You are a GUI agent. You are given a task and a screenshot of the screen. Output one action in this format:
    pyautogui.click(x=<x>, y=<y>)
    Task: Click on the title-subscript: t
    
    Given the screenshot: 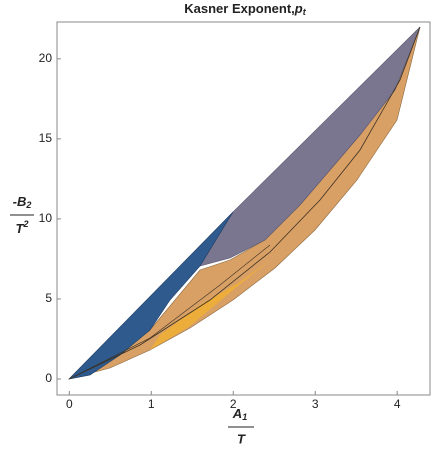 What is the action you would take?
    pyautogui.click(x=305, y=12)
    